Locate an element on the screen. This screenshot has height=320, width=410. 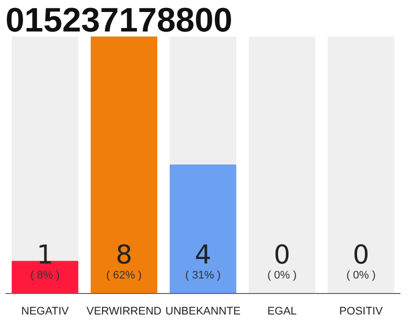
chart-title: 015237178800 is located at coordinates (119, 21).